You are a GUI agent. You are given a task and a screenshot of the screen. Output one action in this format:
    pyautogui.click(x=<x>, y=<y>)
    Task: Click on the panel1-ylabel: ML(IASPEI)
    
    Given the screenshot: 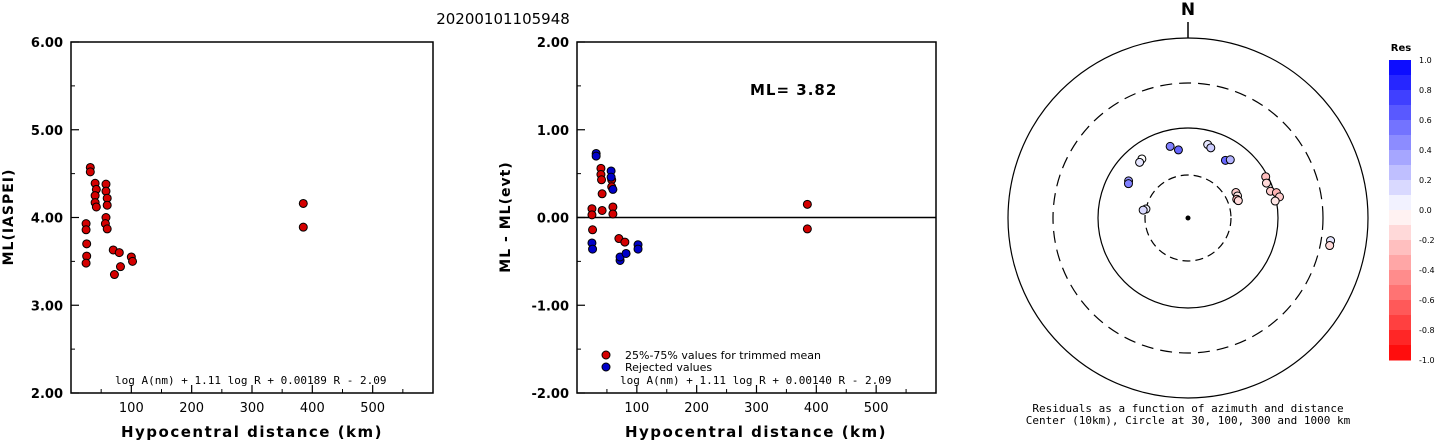 What is the action you would take?
    pyautogui.click(x=9, y=217)
    